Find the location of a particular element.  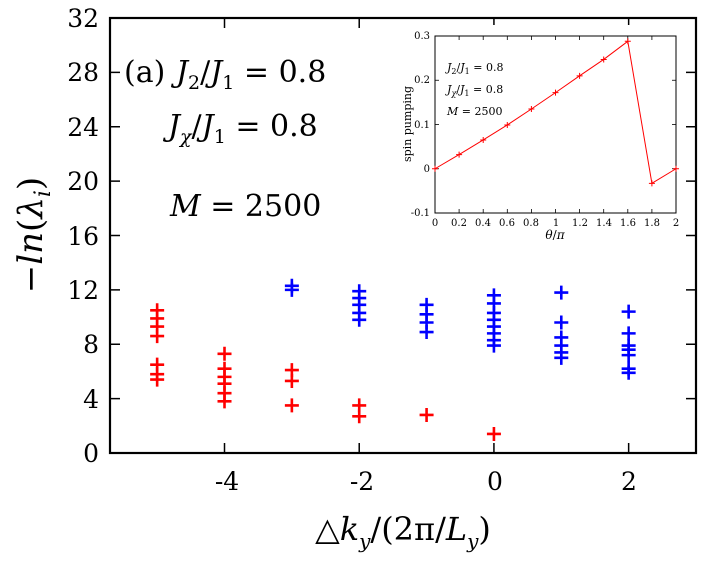

inset-x-tick-label: 0 is located at coordinates (435, 223).